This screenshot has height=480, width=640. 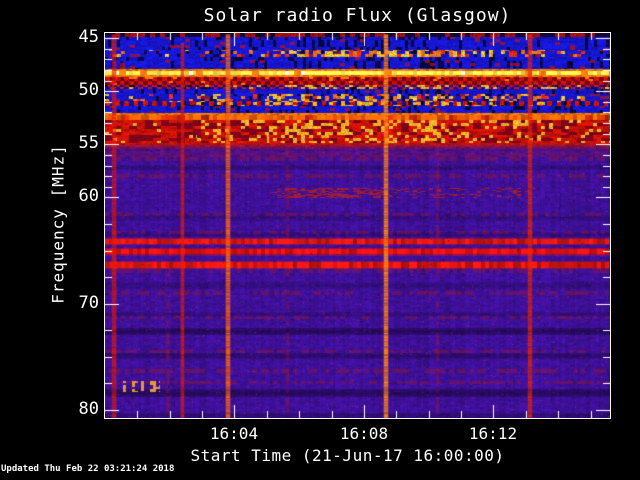 I want to click on y-axis-label: Frequency [MHz], so click(x=58, y=224).